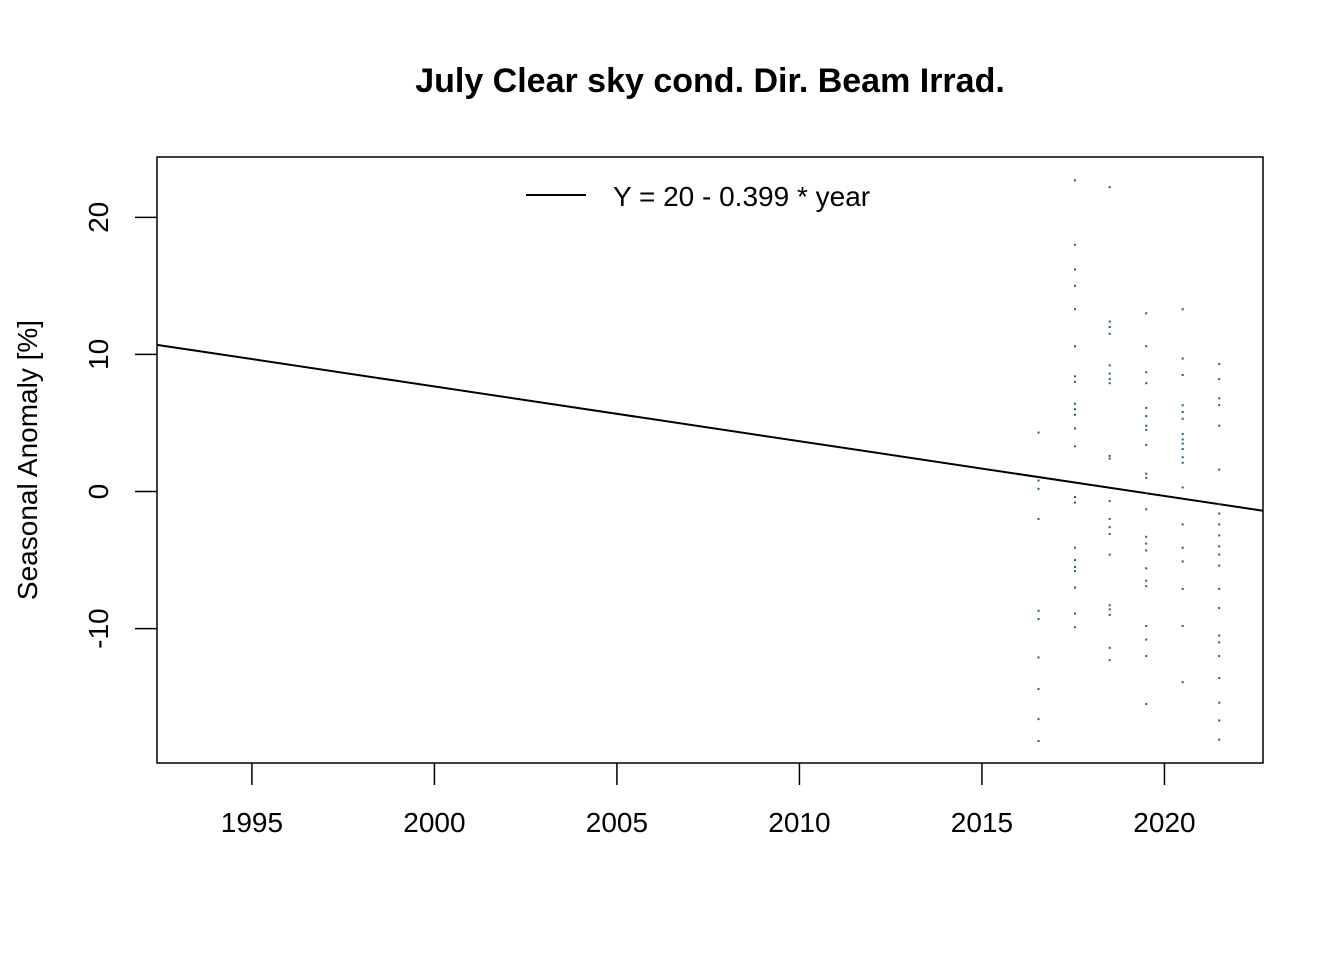 Image resolution: width=1344 pixels, height=960 pixels. I want to click on y-tick-label--10: -10, so click(98, 628).